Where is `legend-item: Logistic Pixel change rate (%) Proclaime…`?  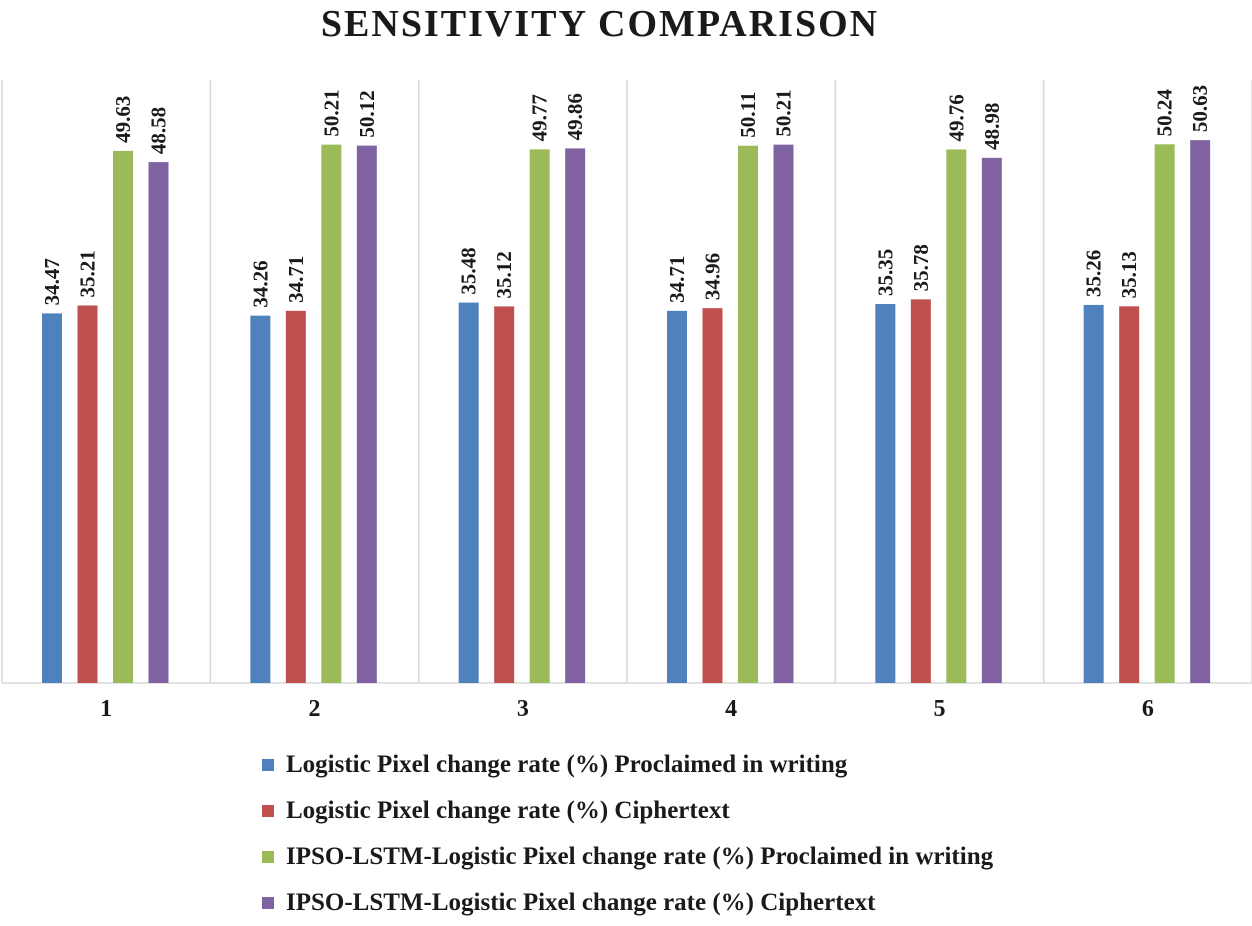 legend-item: Logistic Pixel change rate (%) Proclaime… is located at coordinates (627, 765).